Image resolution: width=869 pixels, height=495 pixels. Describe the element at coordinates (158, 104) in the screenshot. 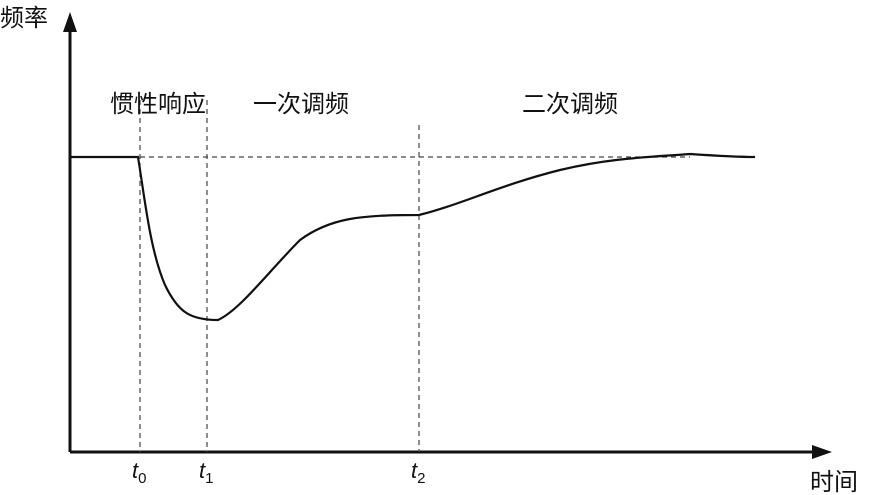

I see `phase-label: 惯性响应` at that location.